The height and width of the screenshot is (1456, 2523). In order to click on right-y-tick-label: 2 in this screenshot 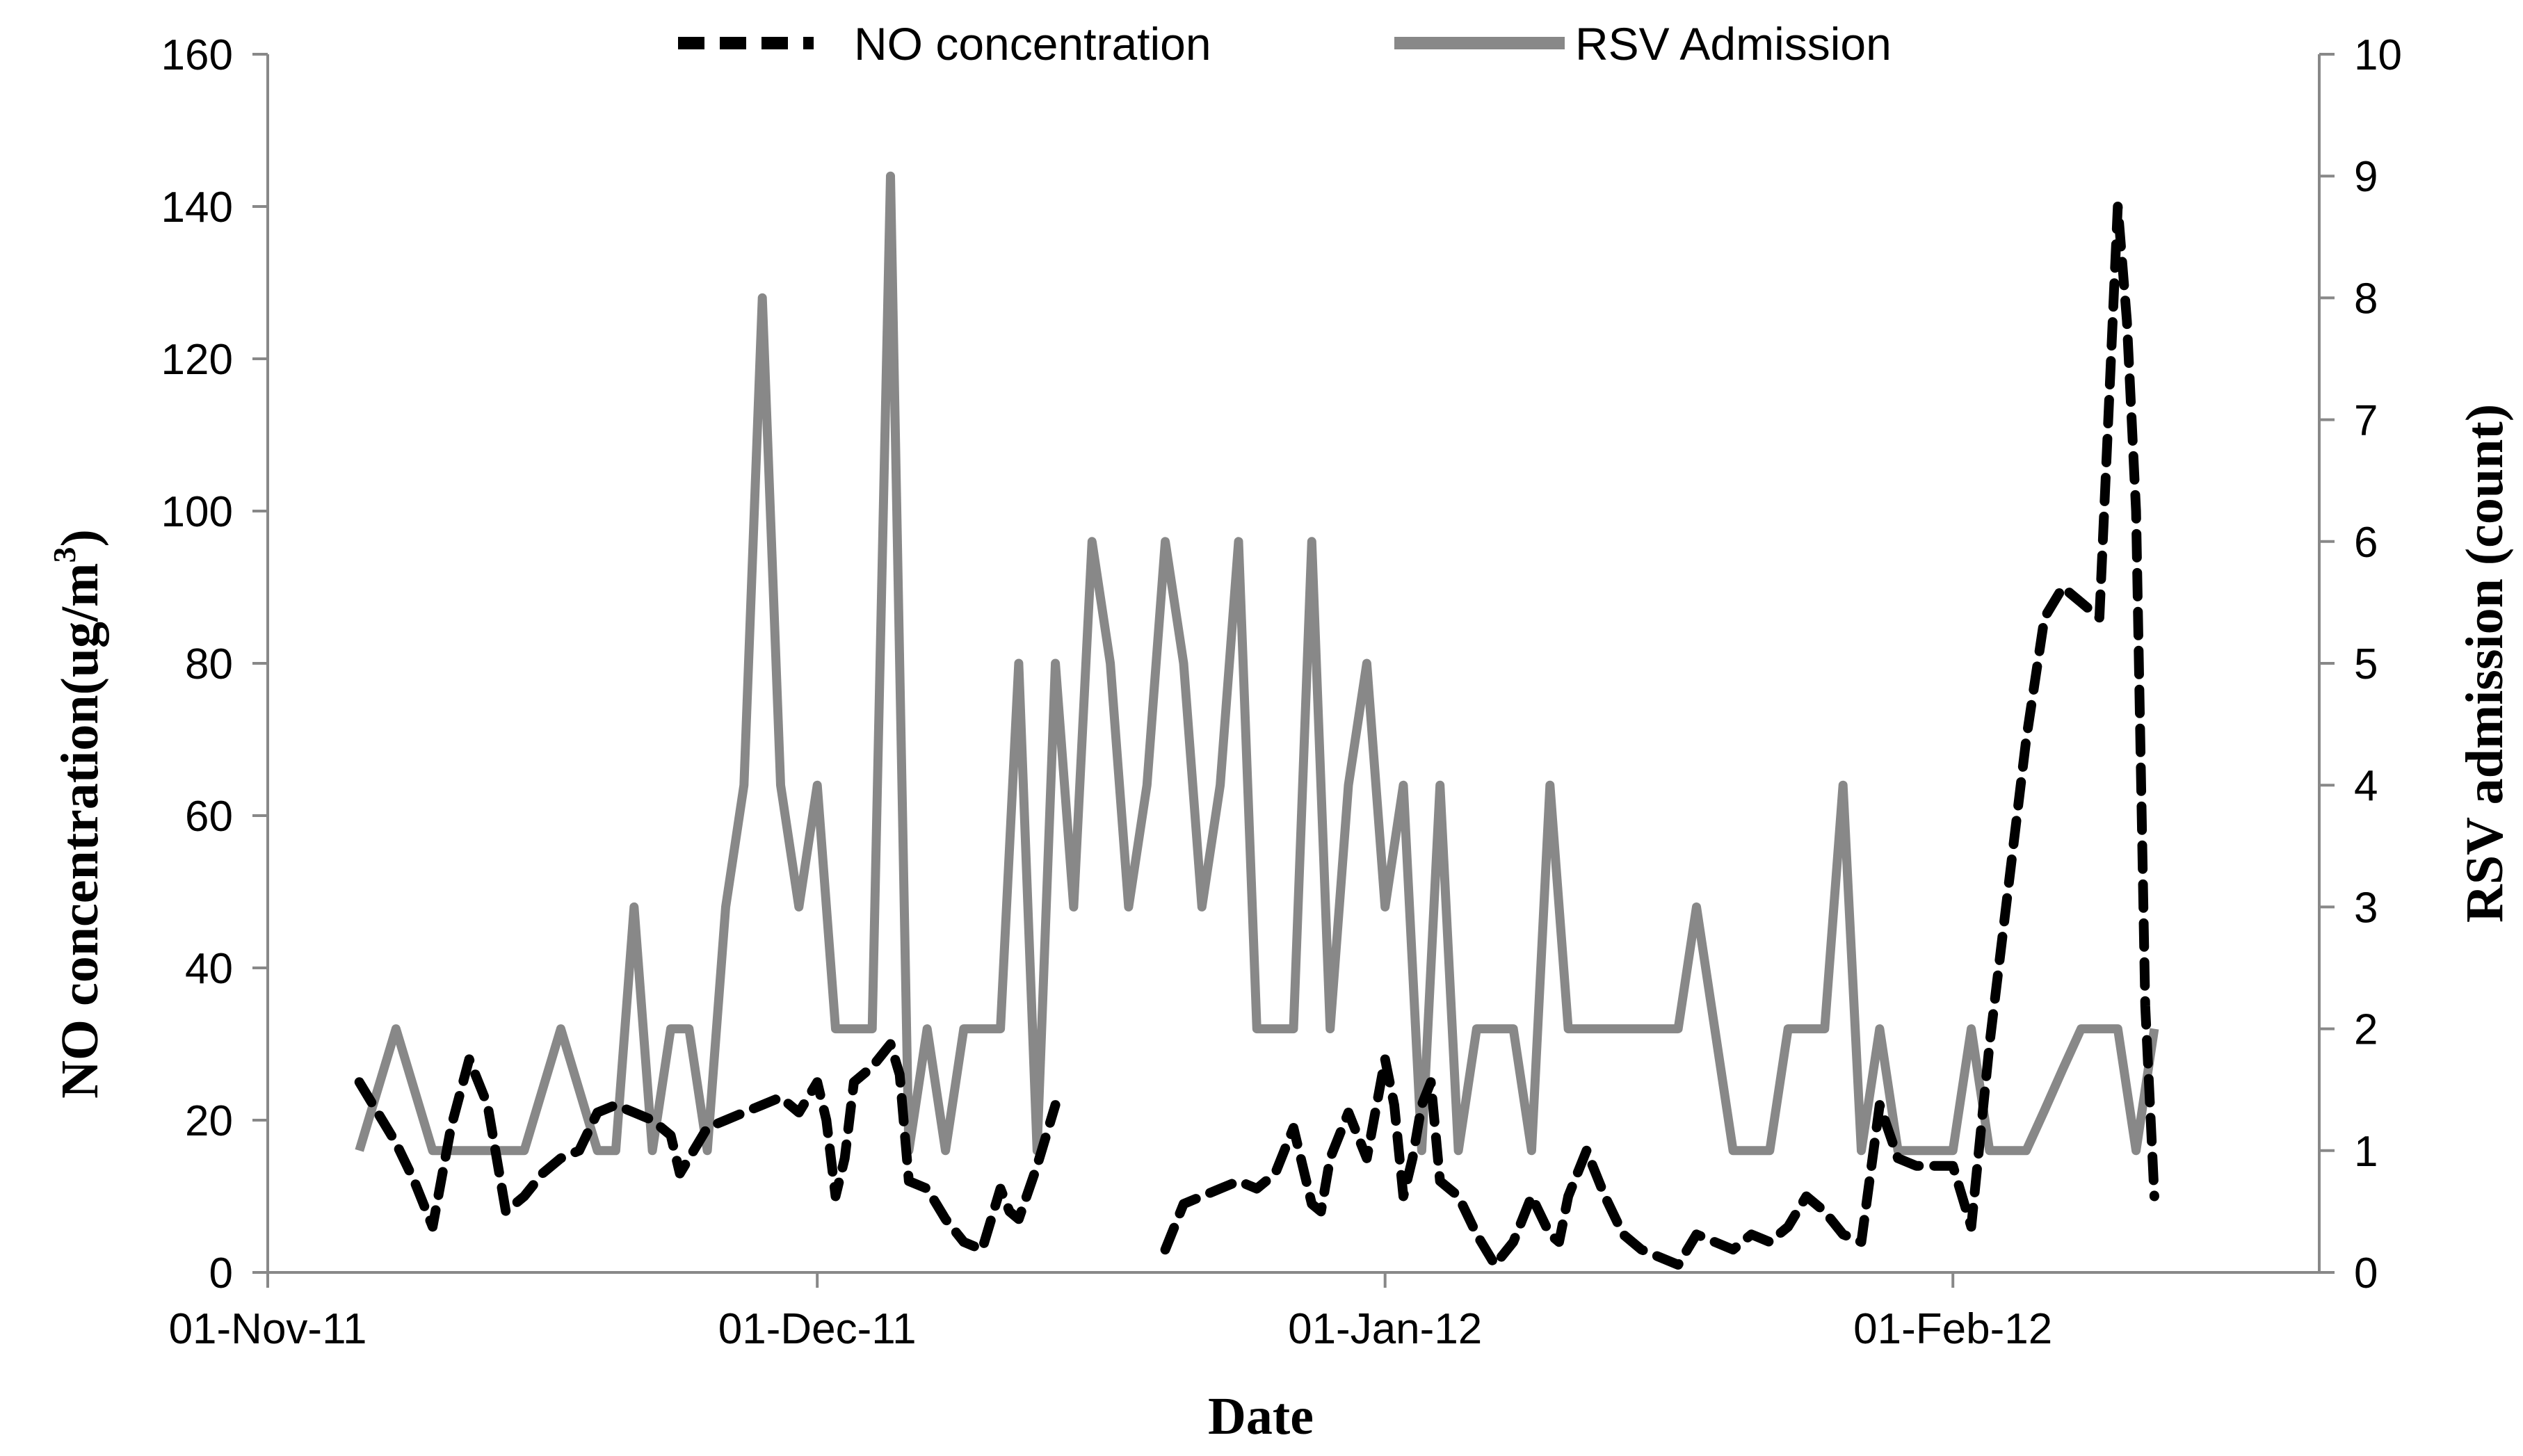, I will do `click(2366, 1030)`.